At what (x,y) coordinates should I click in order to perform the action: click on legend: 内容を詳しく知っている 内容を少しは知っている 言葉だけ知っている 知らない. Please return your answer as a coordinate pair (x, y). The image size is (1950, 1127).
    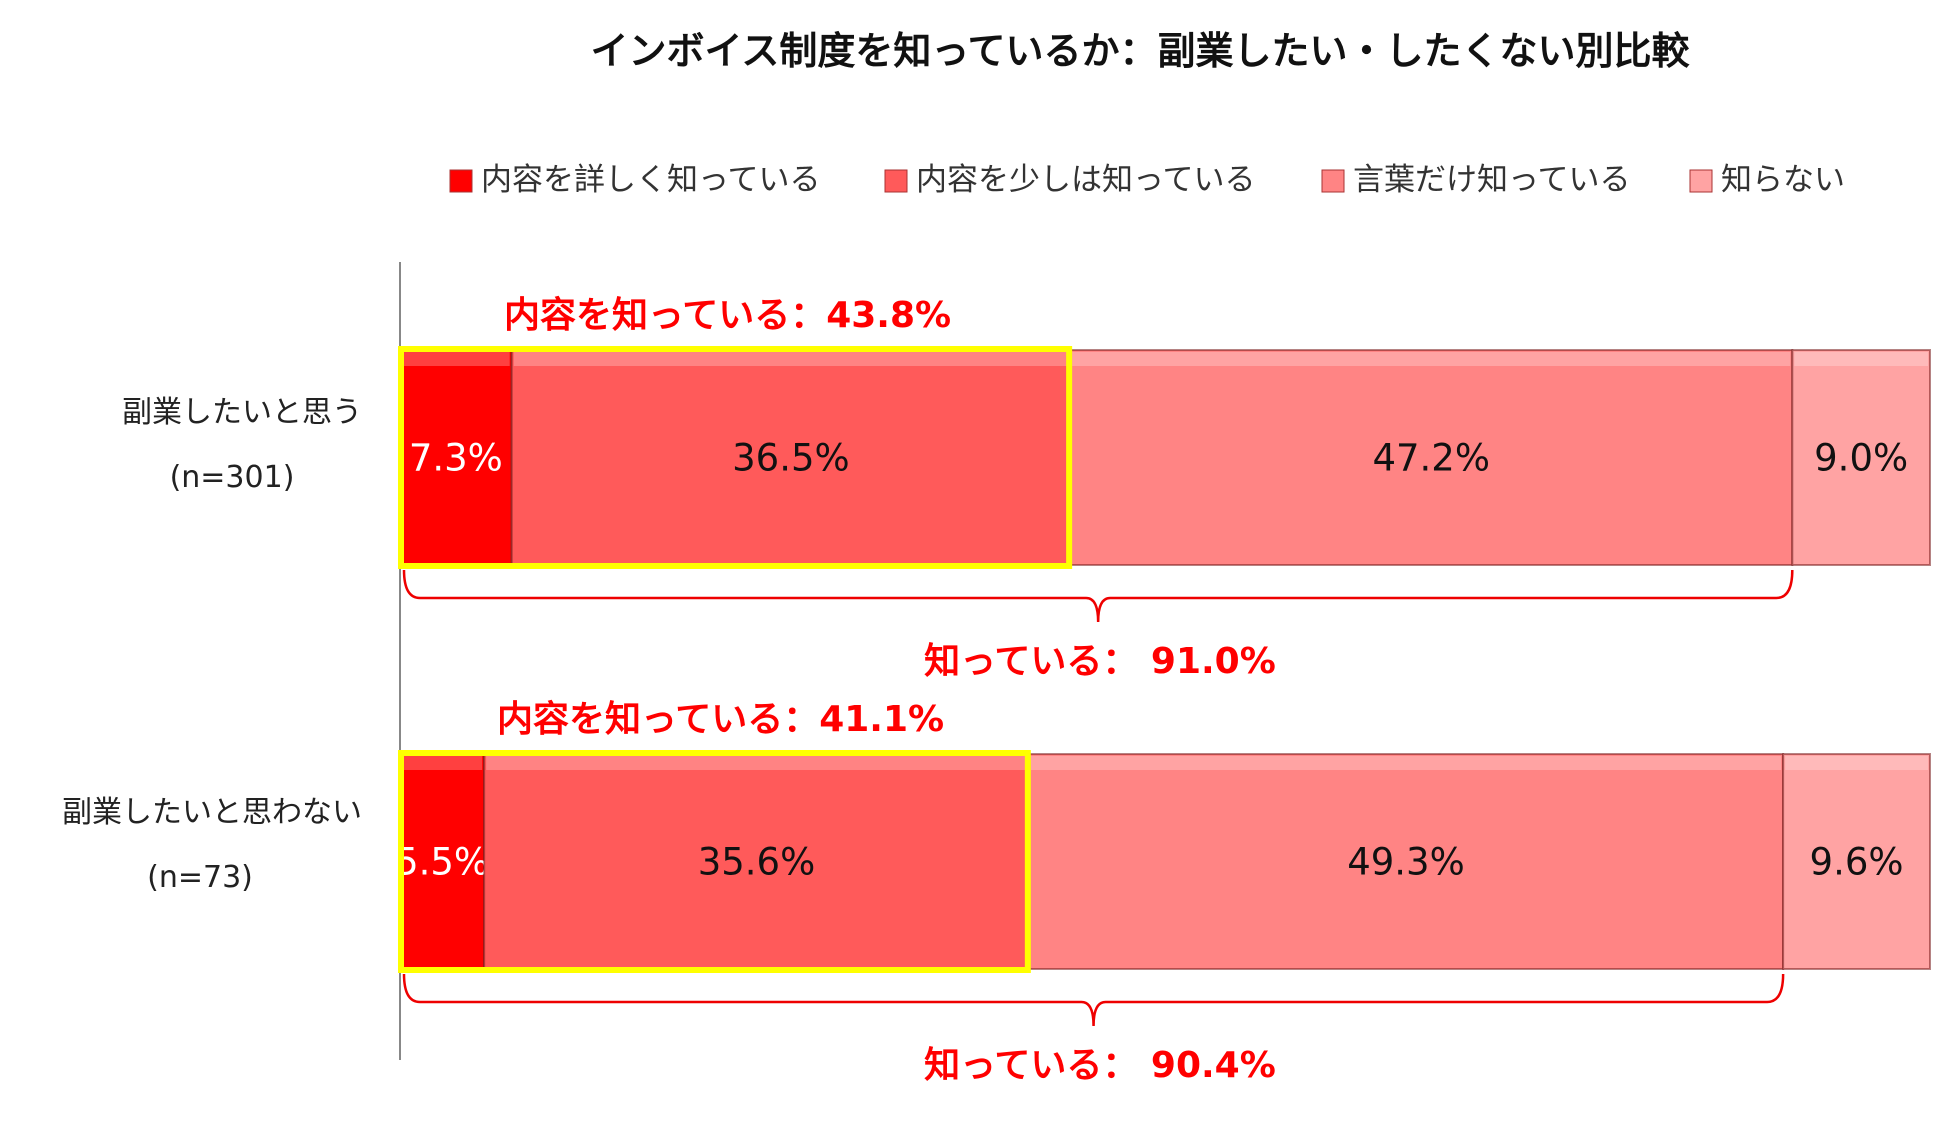
    Looking at the image, I should click on (1147, 180).